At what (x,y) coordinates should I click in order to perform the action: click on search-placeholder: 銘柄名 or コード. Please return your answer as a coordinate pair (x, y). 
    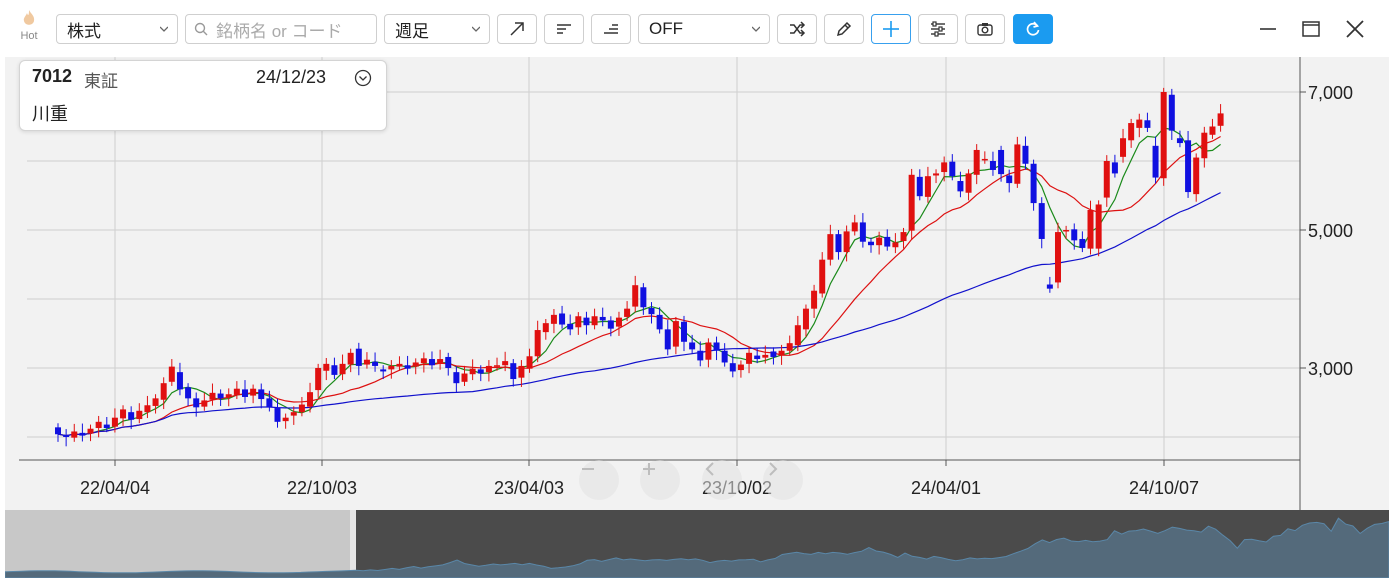
    Looking at the image, I should click on (279, 31).